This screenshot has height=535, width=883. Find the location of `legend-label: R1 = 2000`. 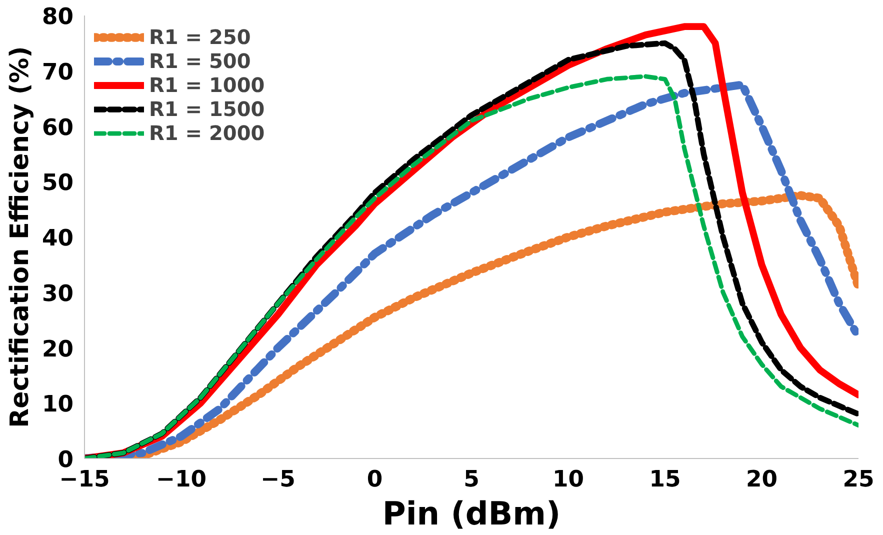

legend-label: R1 = 2000 is located at coordinates (207, 133).